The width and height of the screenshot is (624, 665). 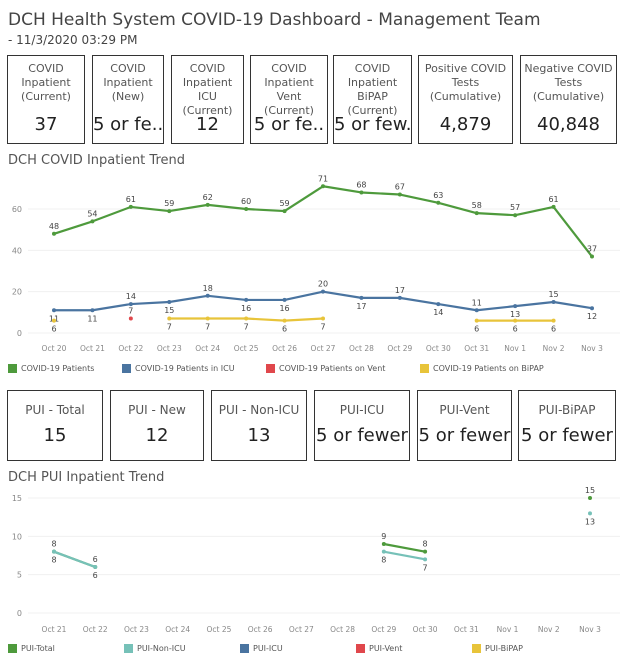 What do you see at coordinates (379, 648) in the screenshot?
I see `legend-item: PUI-Vent` at bounding box center [379, 648].